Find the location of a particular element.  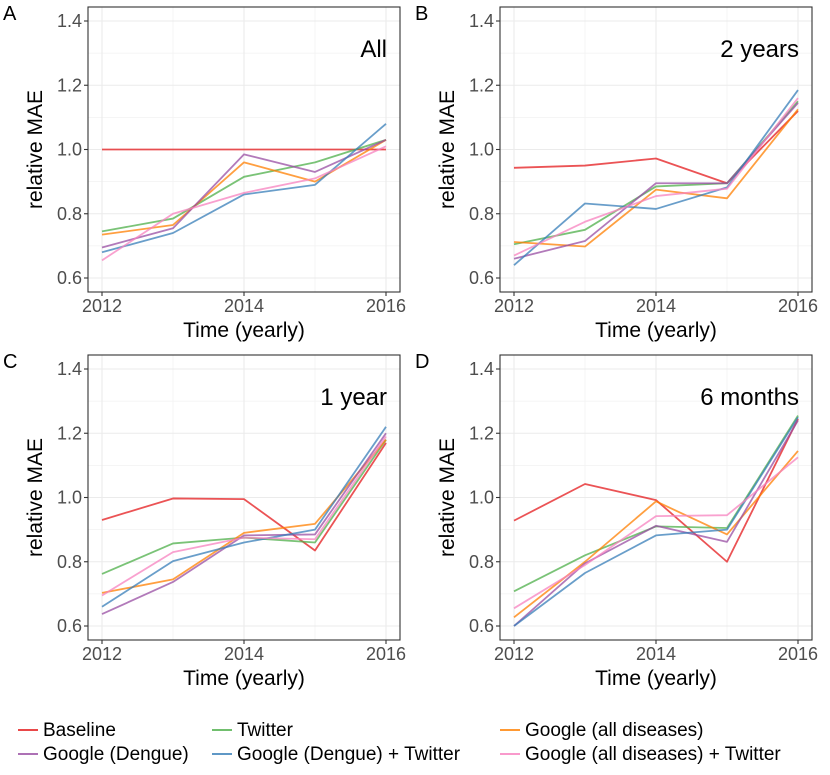

legend-item: Google (all diseases) is located at coordinates (601, 730).